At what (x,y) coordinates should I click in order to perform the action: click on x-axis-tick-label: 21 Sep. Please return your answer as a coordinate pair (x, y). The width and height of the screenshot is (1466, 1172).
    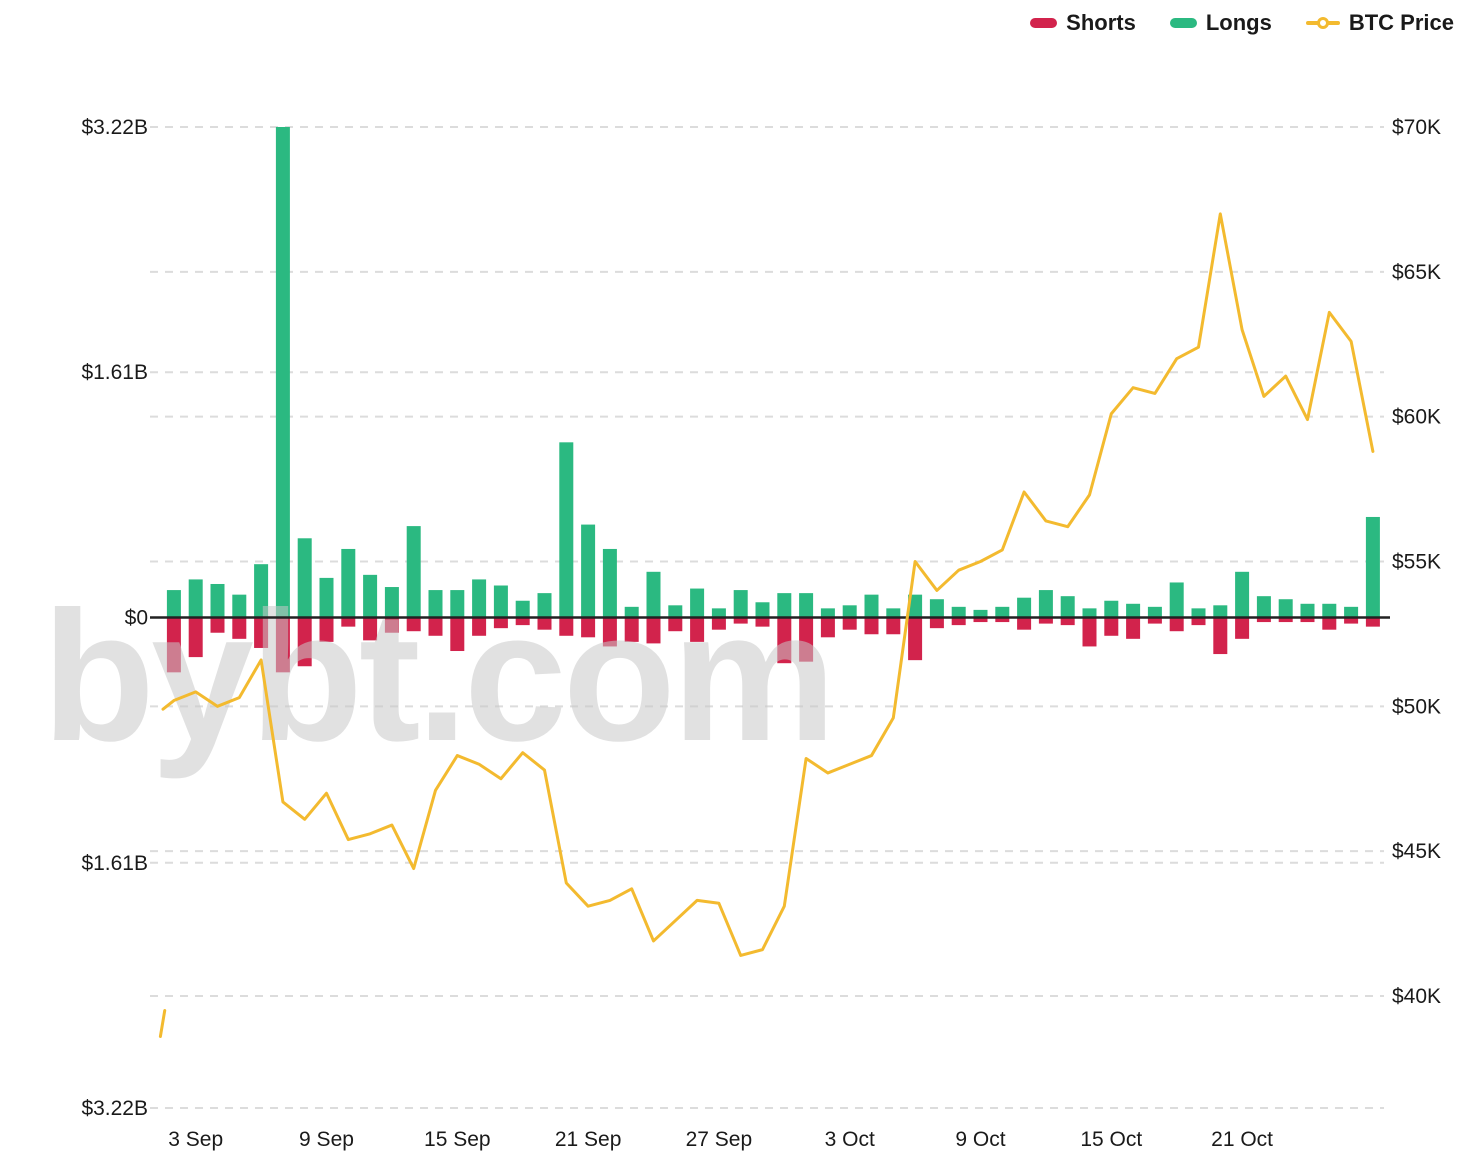
    Looking at the image, I should click on (588, 1139).